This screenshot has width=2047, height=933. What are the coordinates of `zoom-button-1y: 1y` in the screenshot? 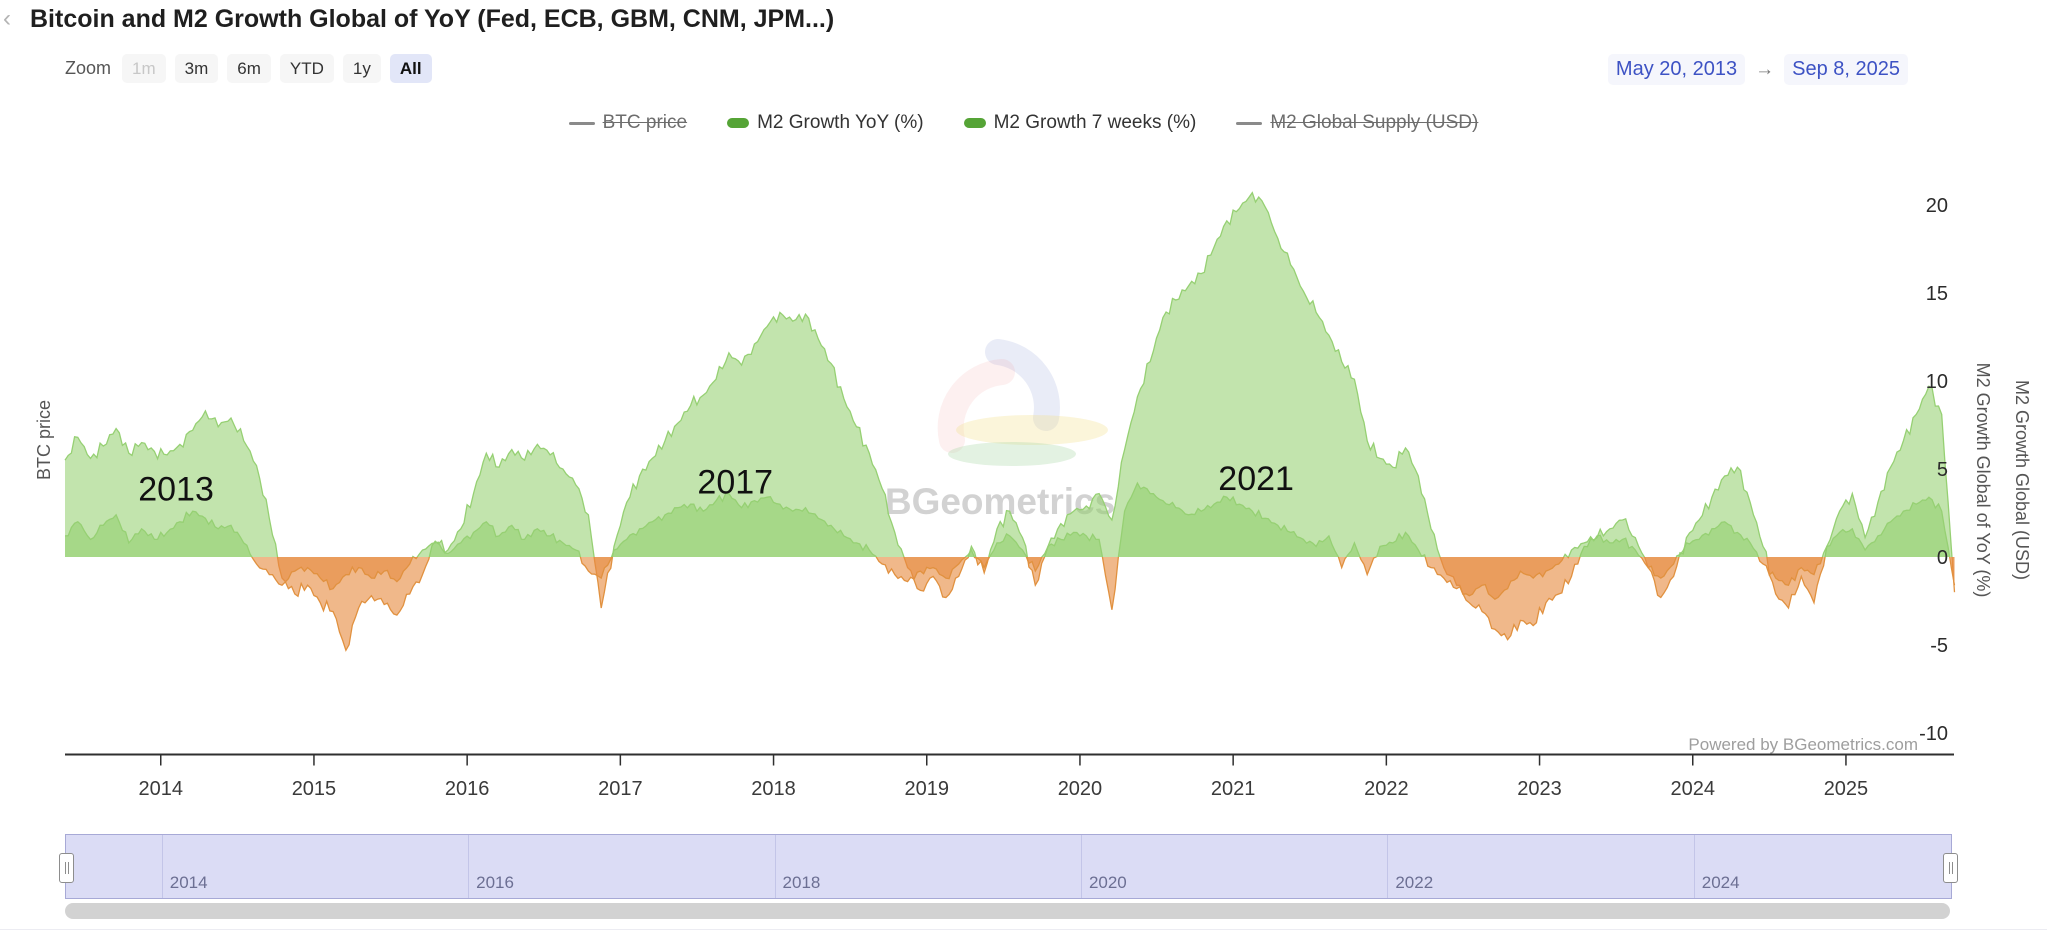 It's located at (361, 68).